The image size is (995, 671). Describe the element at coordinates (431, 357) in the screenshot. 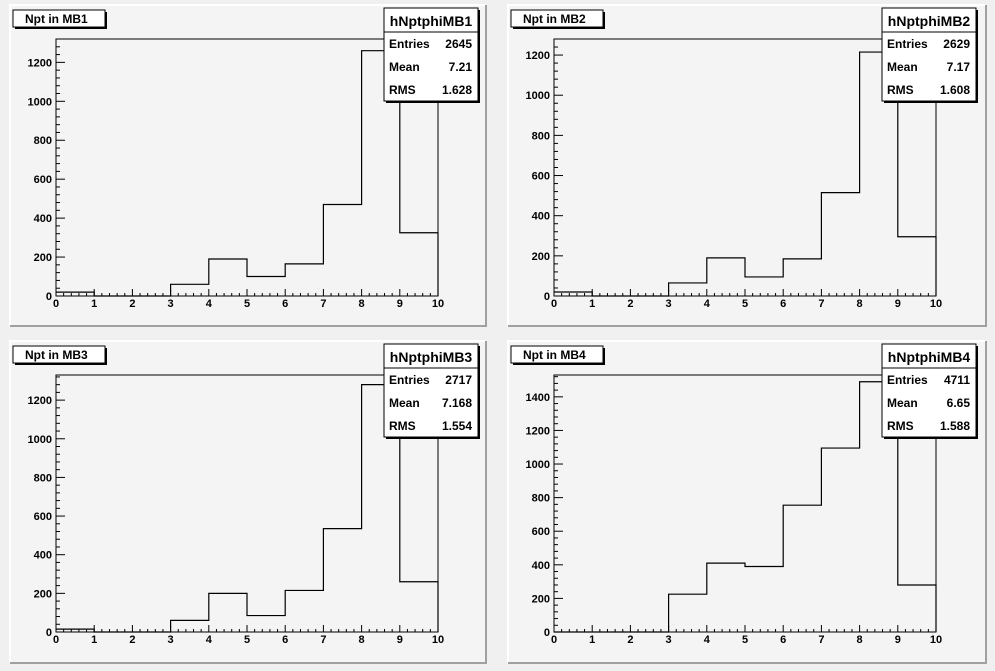

I see `stats-histogram-name: hNptphiMB3` at that location.